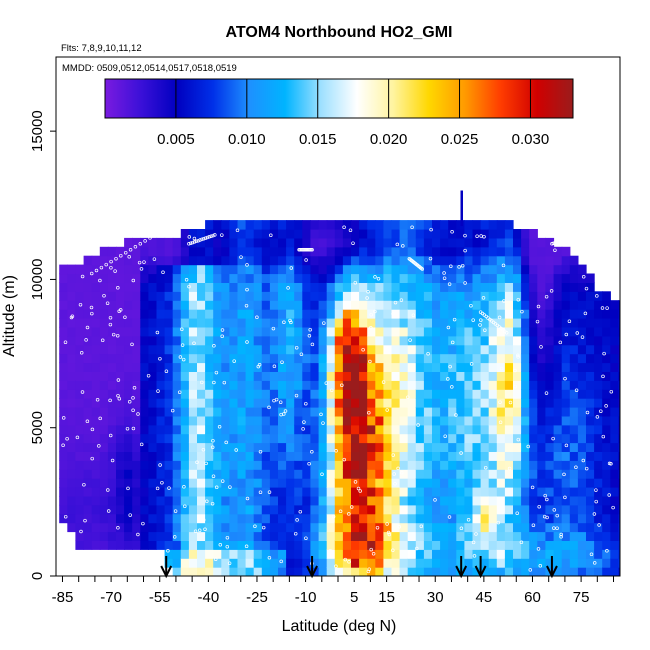 The height and width of the screenshot is (650, 650). Describe the element at coordinates (531, 139) in the screenshot. I see `colorbar-tick-label: 0.030` at that location.